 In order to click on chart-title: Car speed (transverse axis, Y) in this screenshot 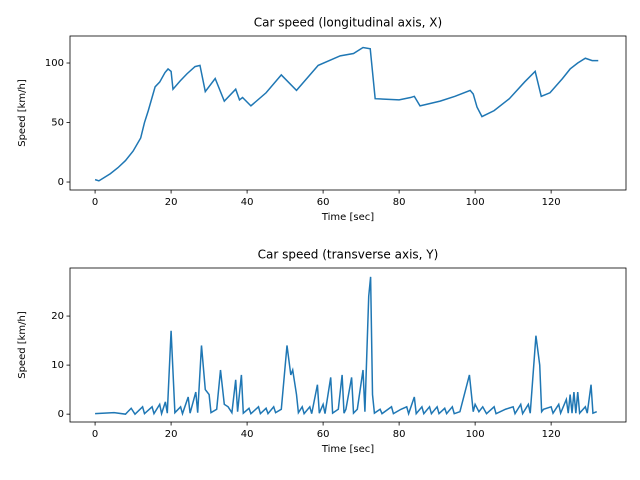, I will do `click(348, 255)`.